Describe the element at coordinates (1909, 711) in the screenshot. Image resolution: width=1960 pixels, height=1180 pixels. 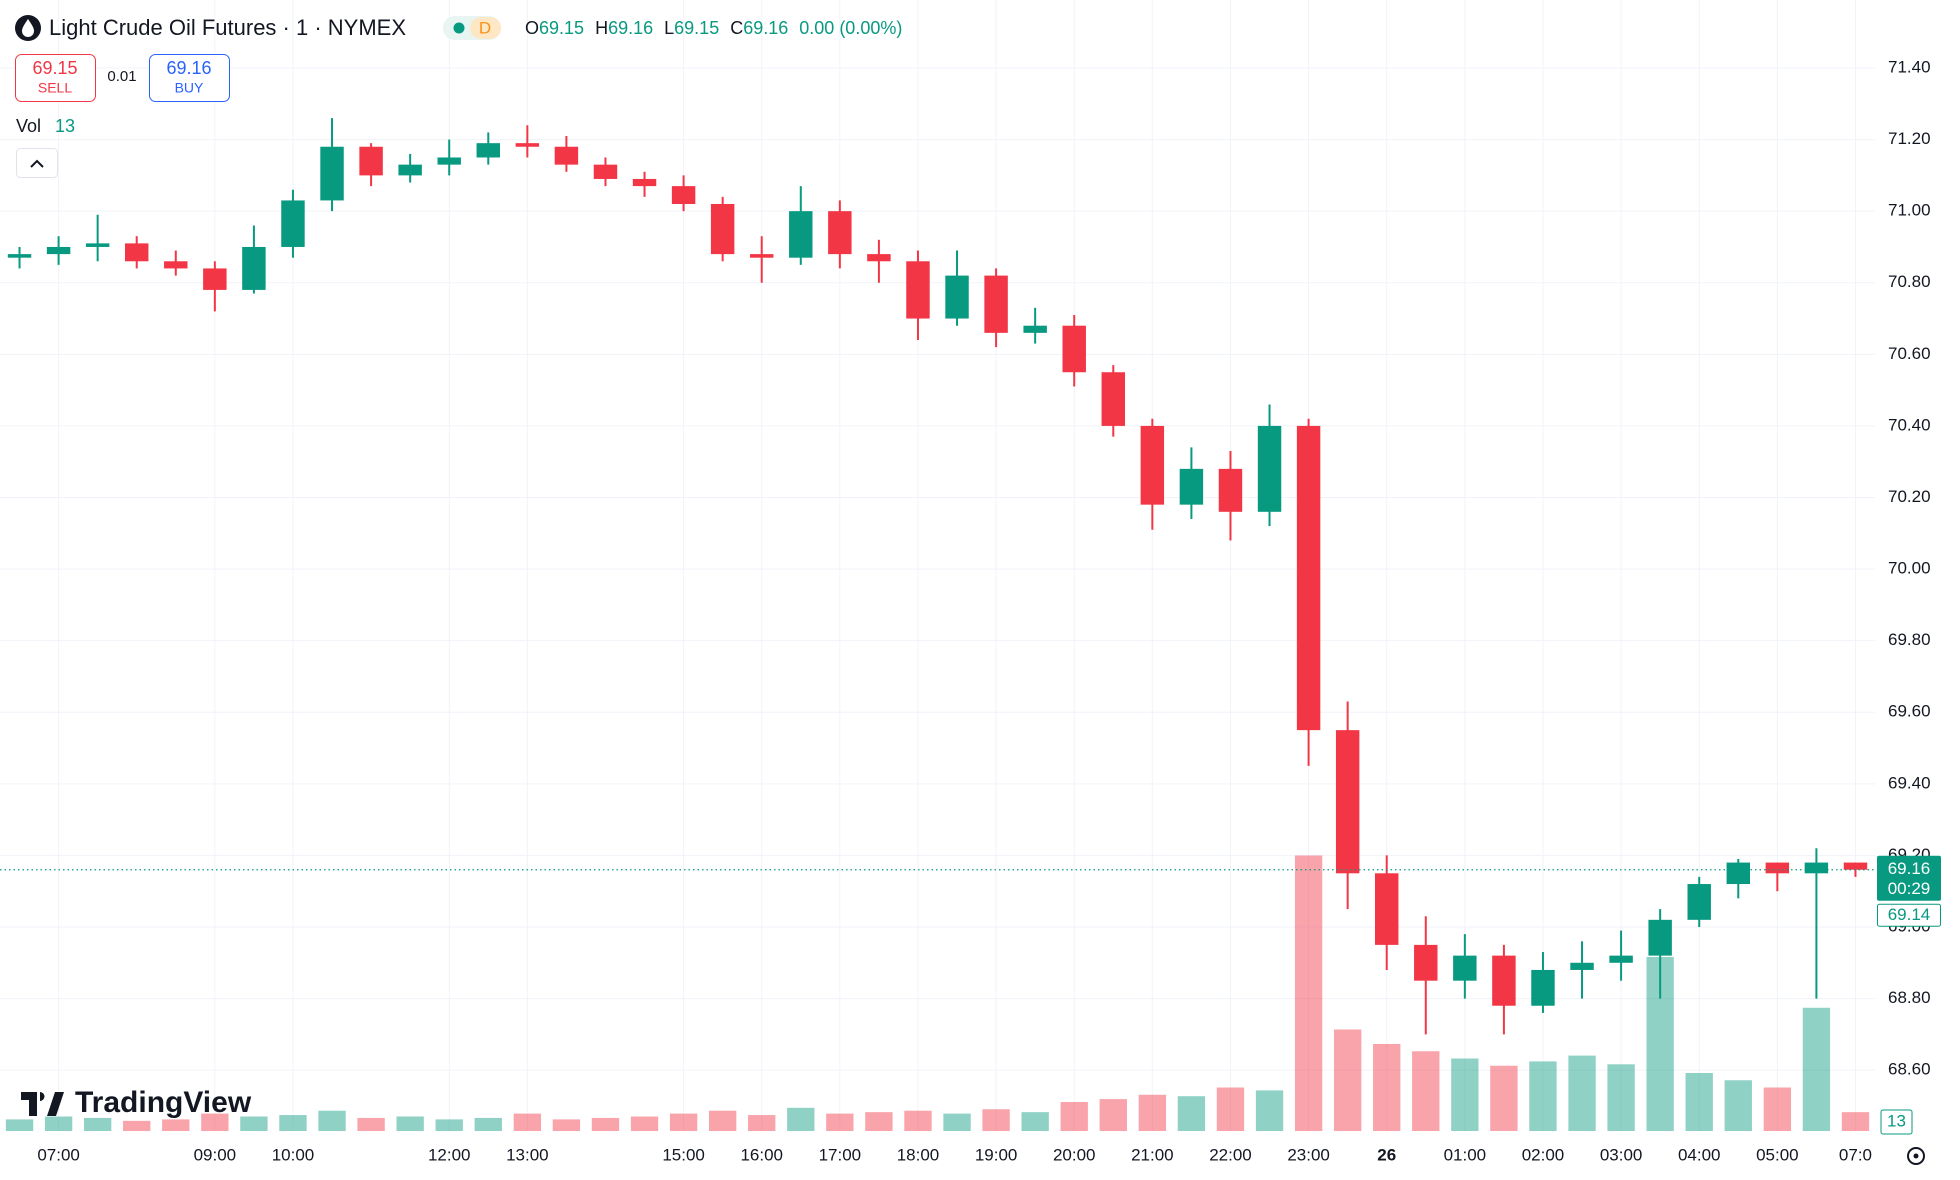
I see `y-tick-label: 69.60` at that location.